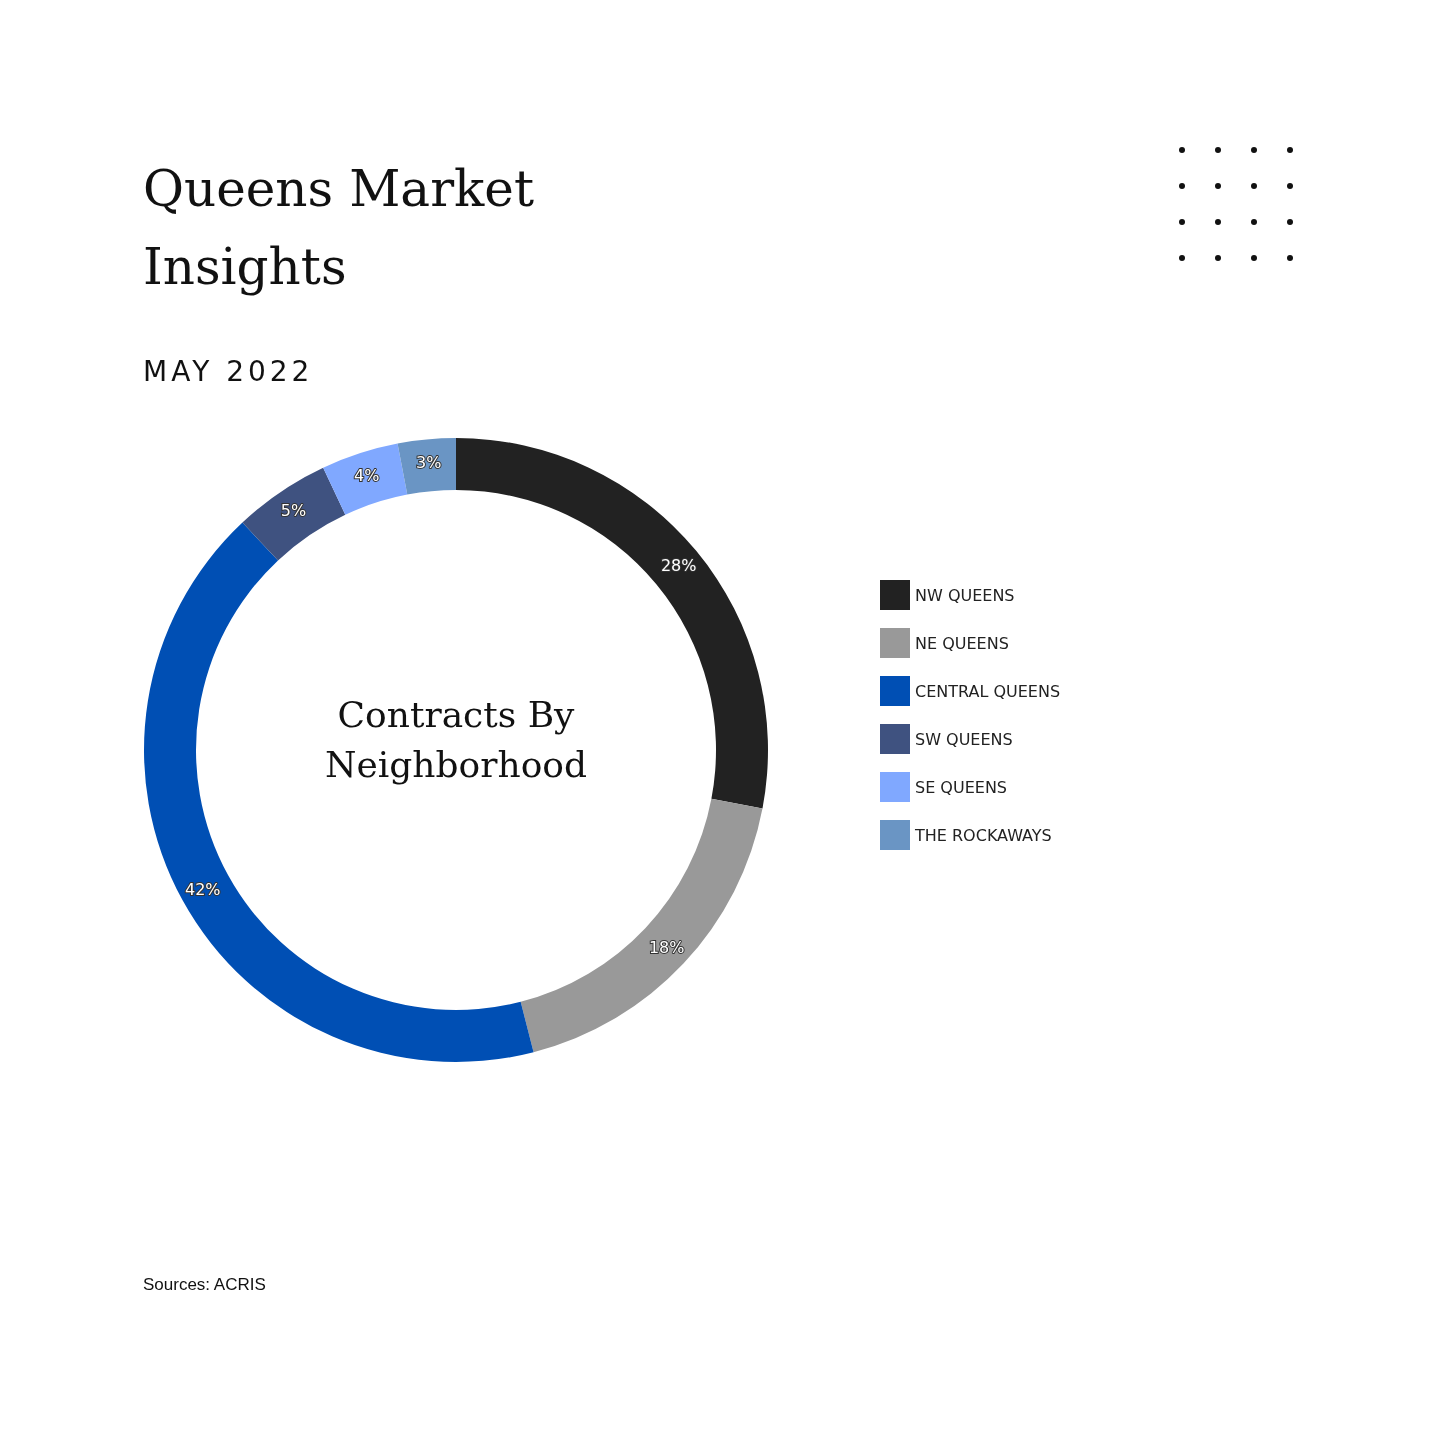 The width and height of the screenshot is (1438, 1438). Describe the element at coordinates (228, 371) in the screenshot. I see `chart-subtitle: MAY 2022` at that location.